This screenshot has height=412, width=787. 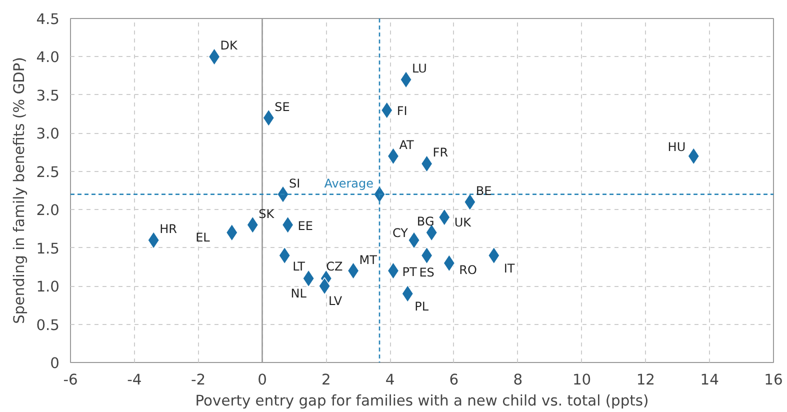 What do you see at coordinates (335, 301) in the screenshot?
I see `annotation: LV` at bounding box center [335, 301].